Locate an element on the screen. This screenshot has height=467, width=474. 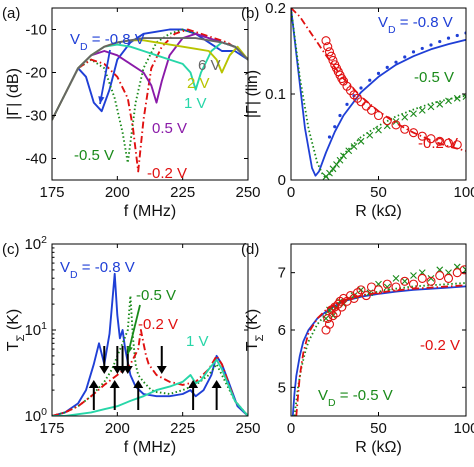
annotation-label: VD = -0.8 V is located at coordinates (415, 25).